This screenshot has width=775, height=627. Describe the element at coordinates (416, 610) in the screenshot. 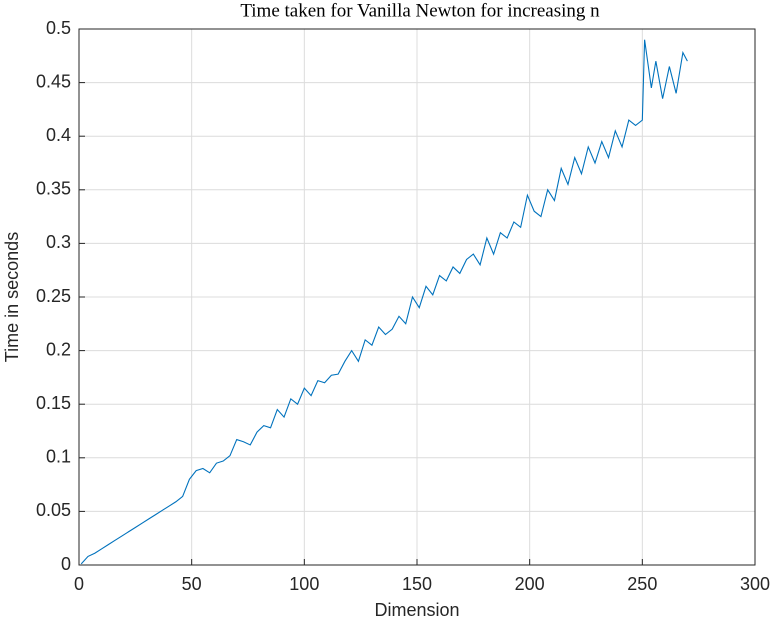

I see `x-axis-label: Dimension` at that location.